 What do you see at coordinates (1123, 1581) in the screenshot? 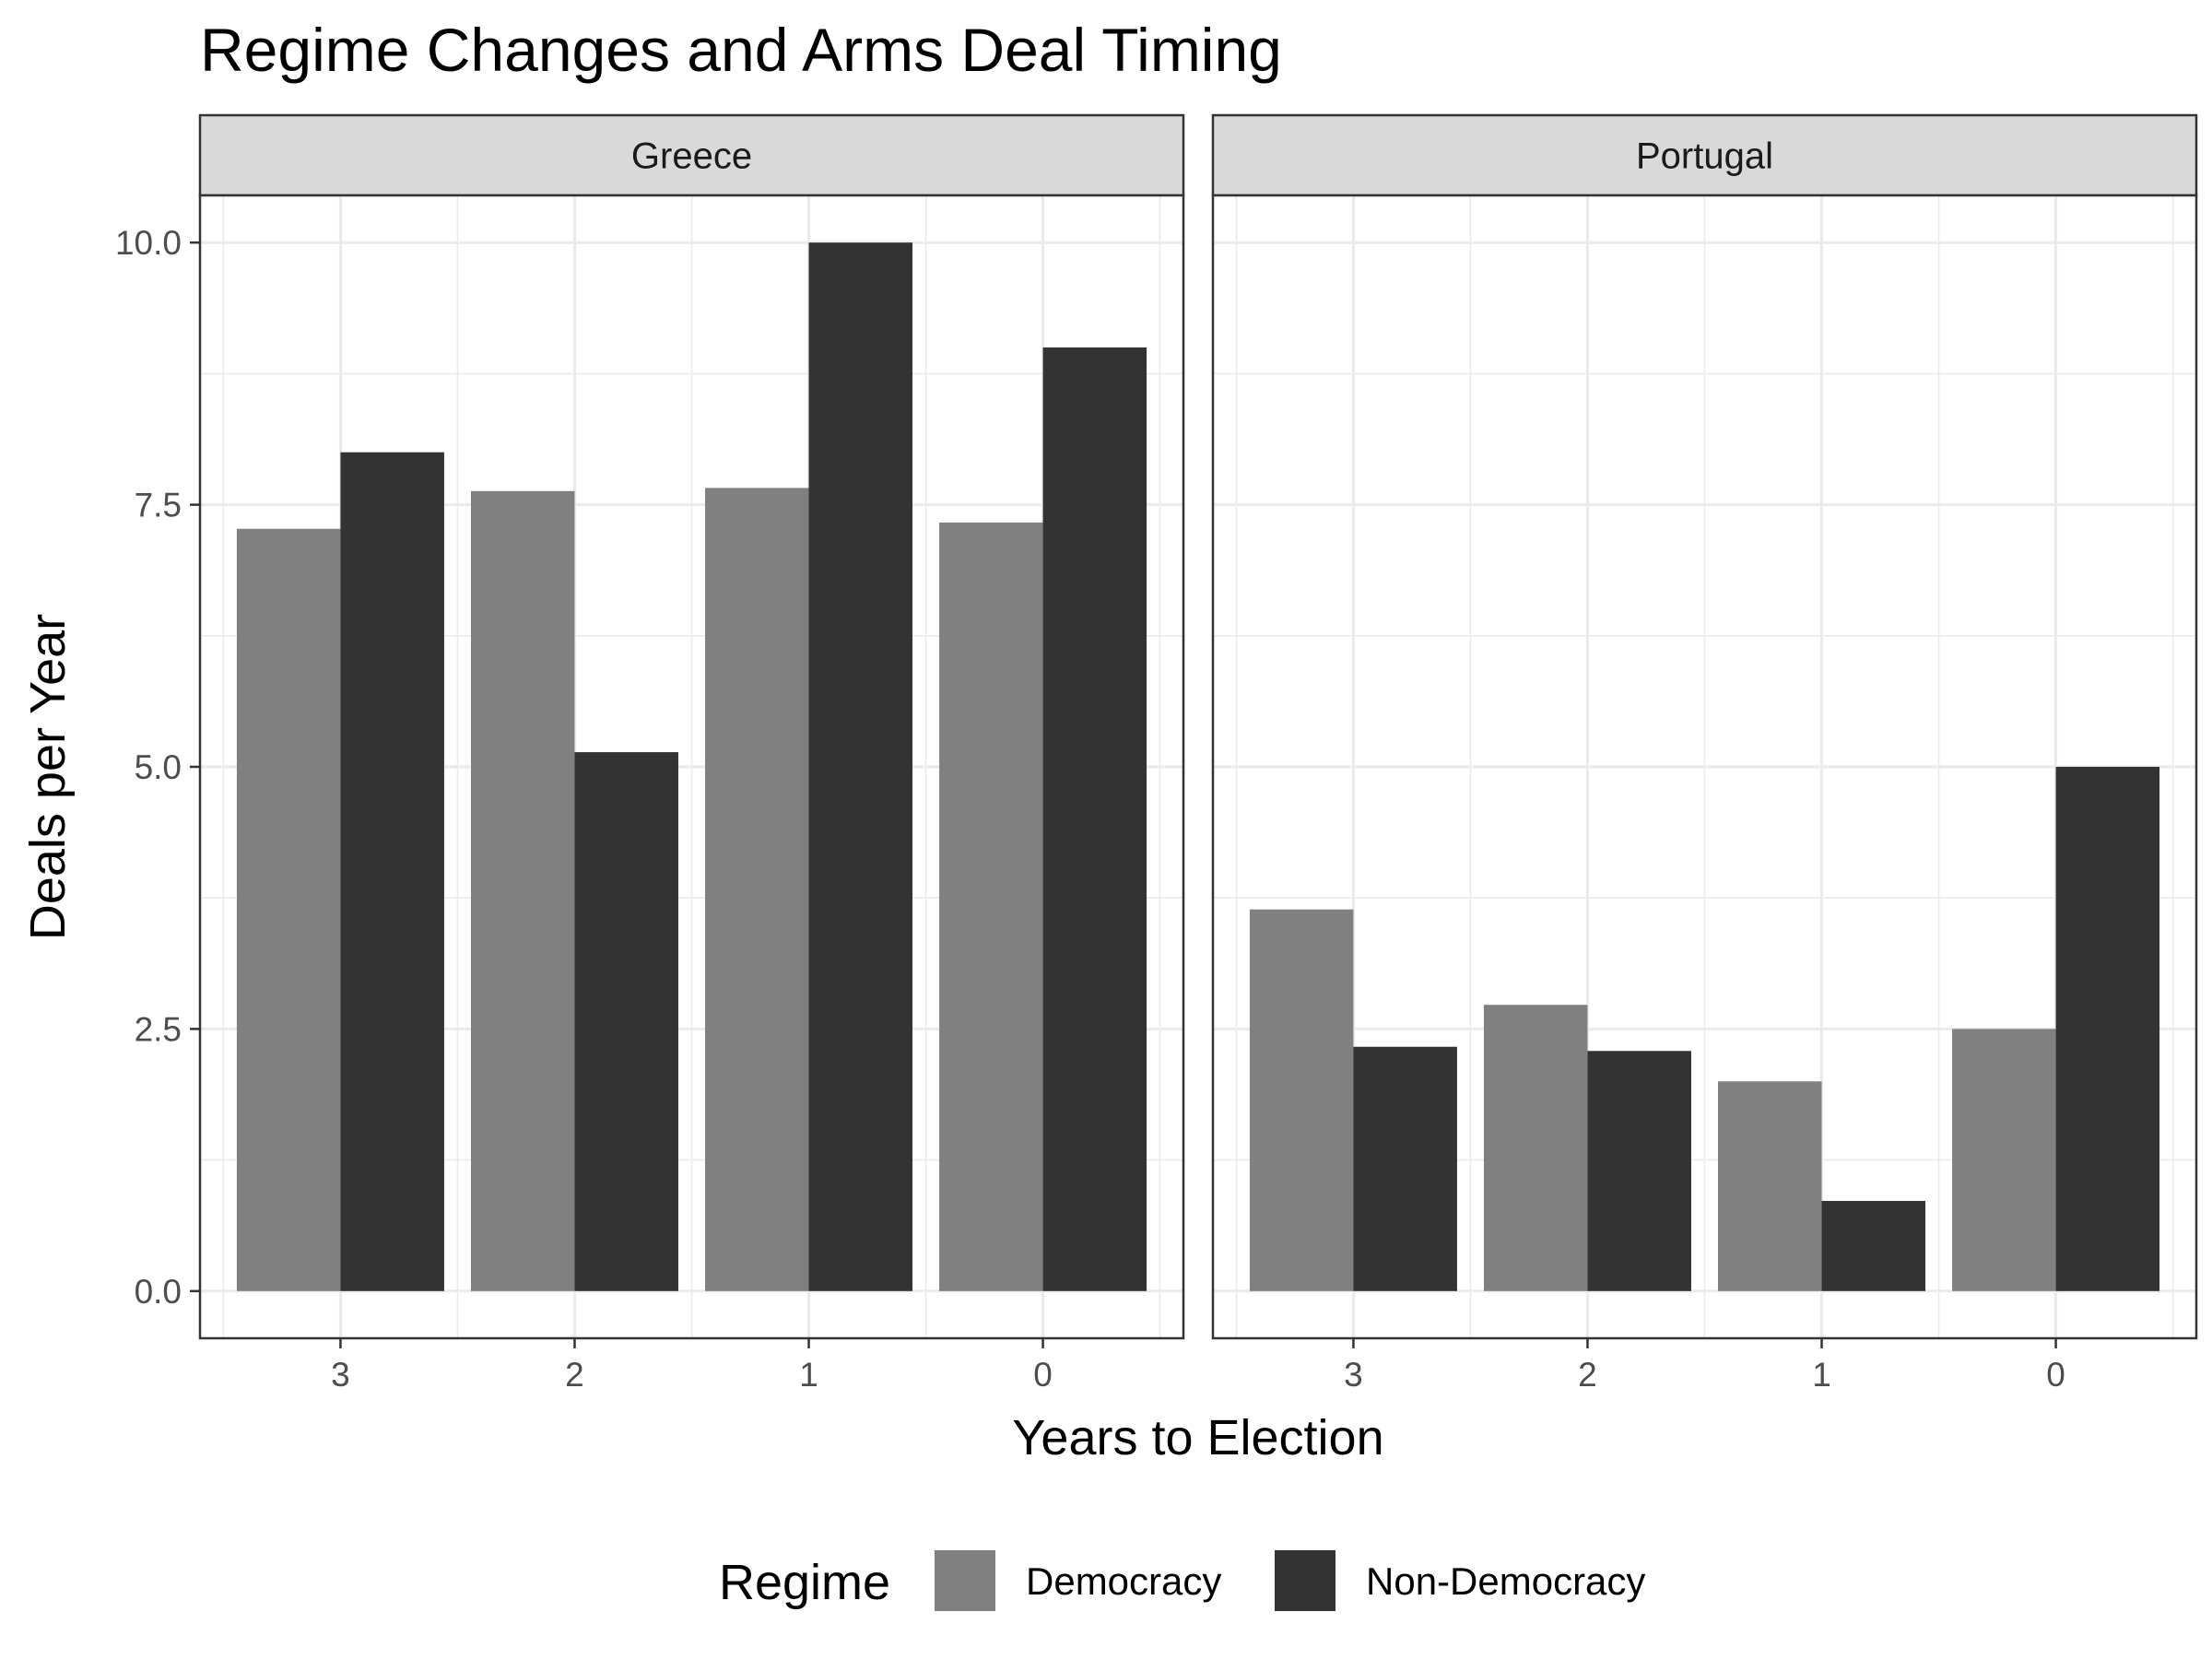
I see `legend-label-democracy: Democracy` at bounding box center [1123, 1581].